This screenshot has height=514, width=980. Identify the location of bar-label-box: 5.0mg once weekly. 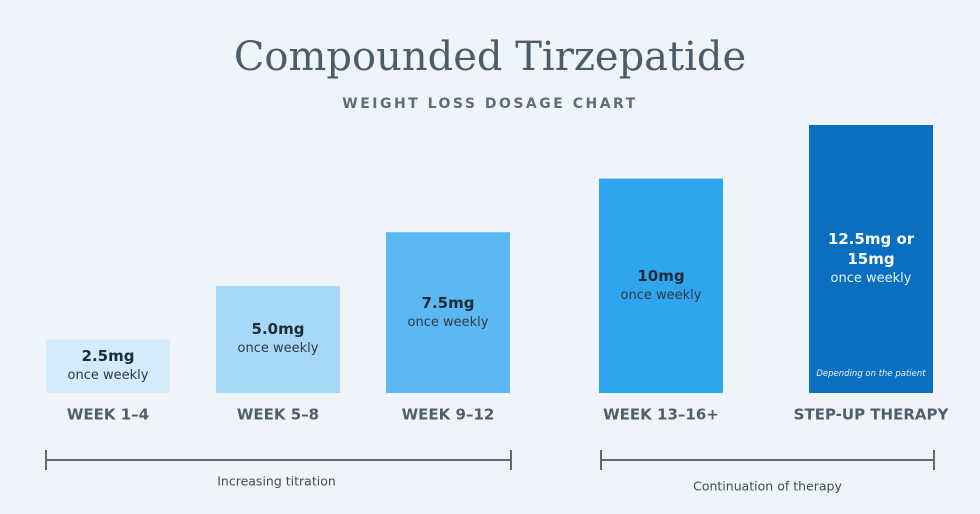
(278, 339).